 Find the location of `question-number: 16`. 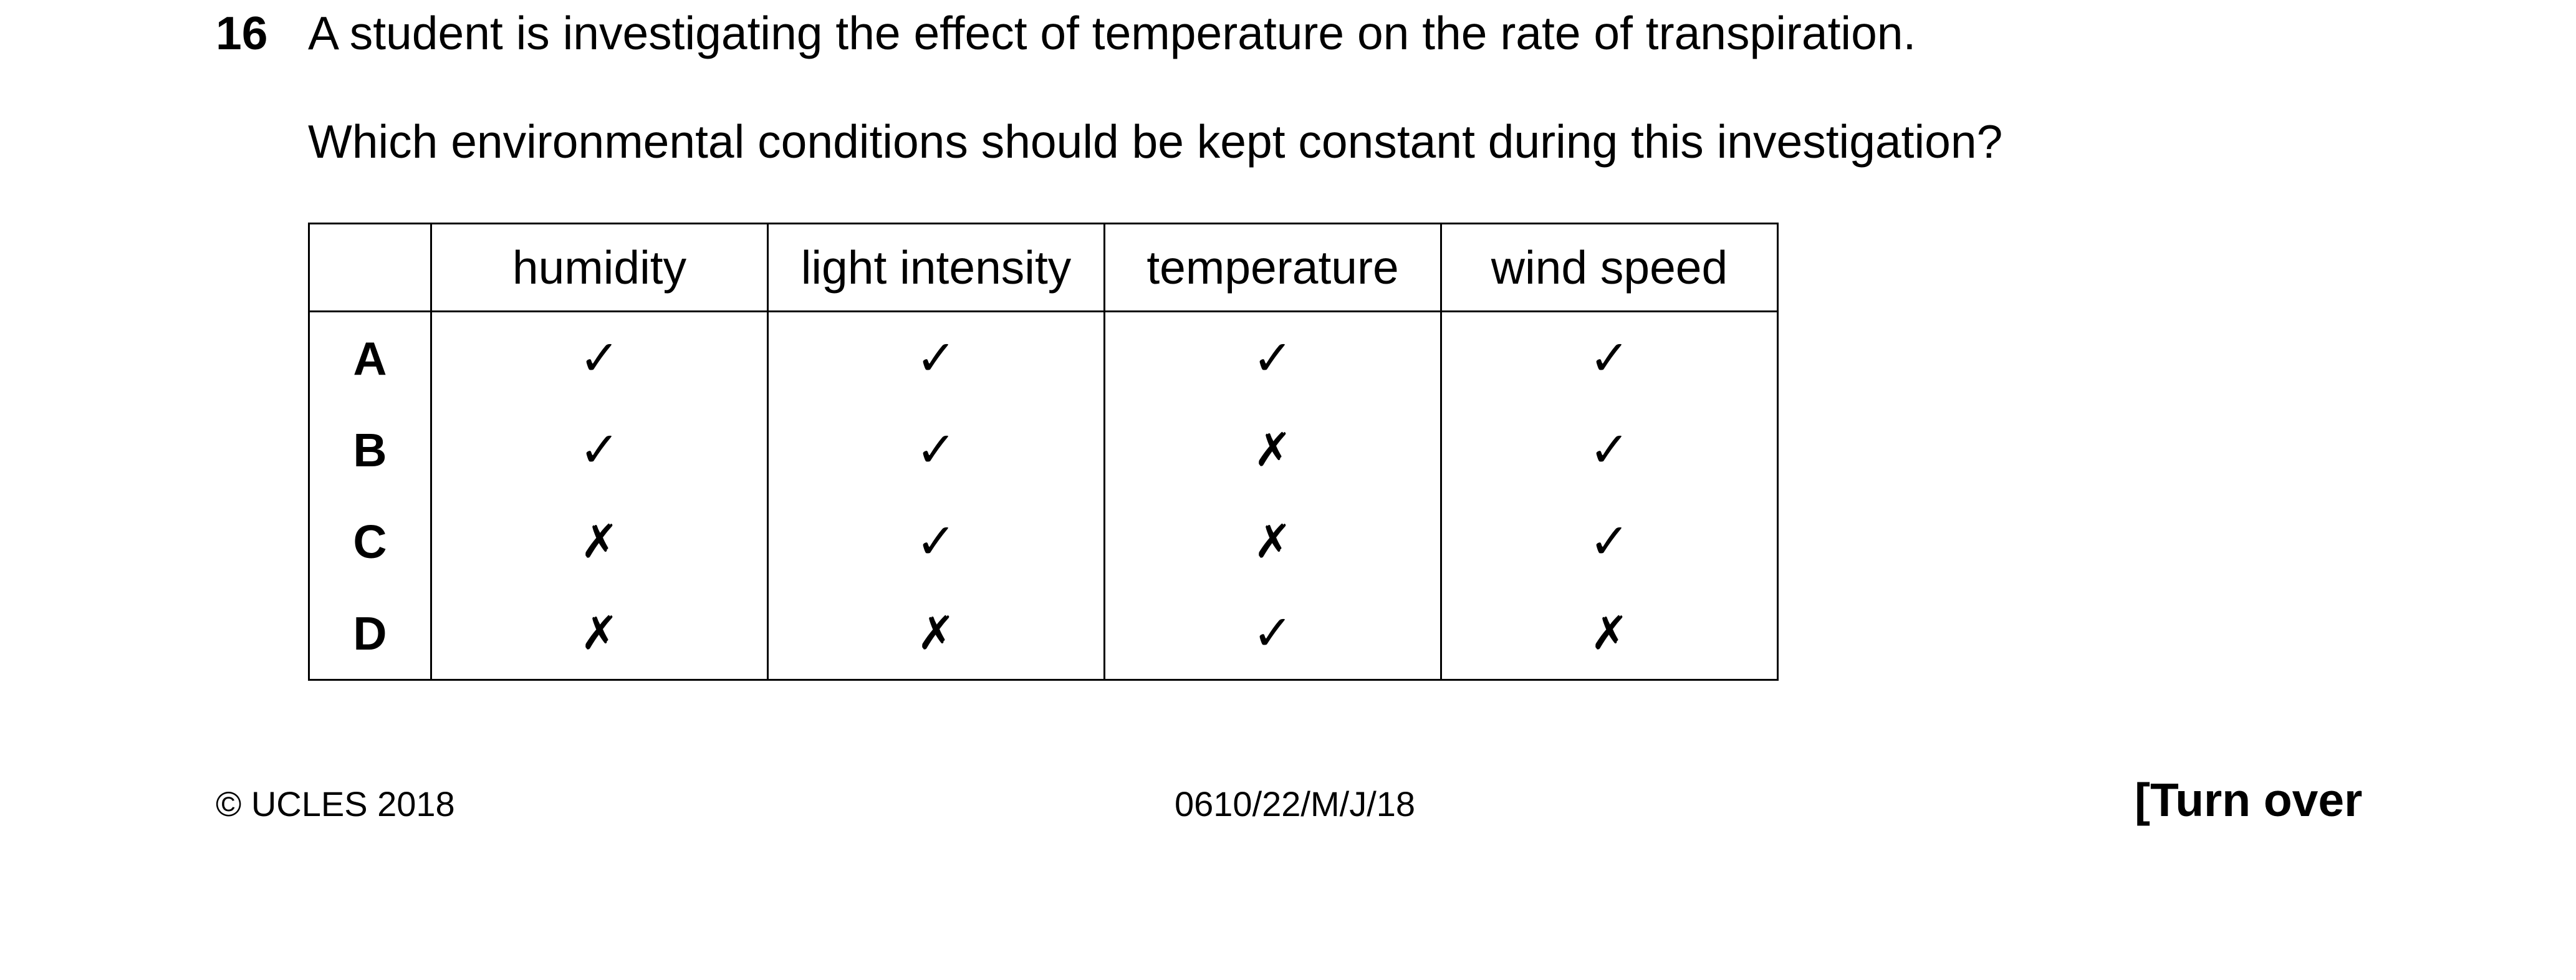

question-number: 16 is located at coordinates (242, 33).